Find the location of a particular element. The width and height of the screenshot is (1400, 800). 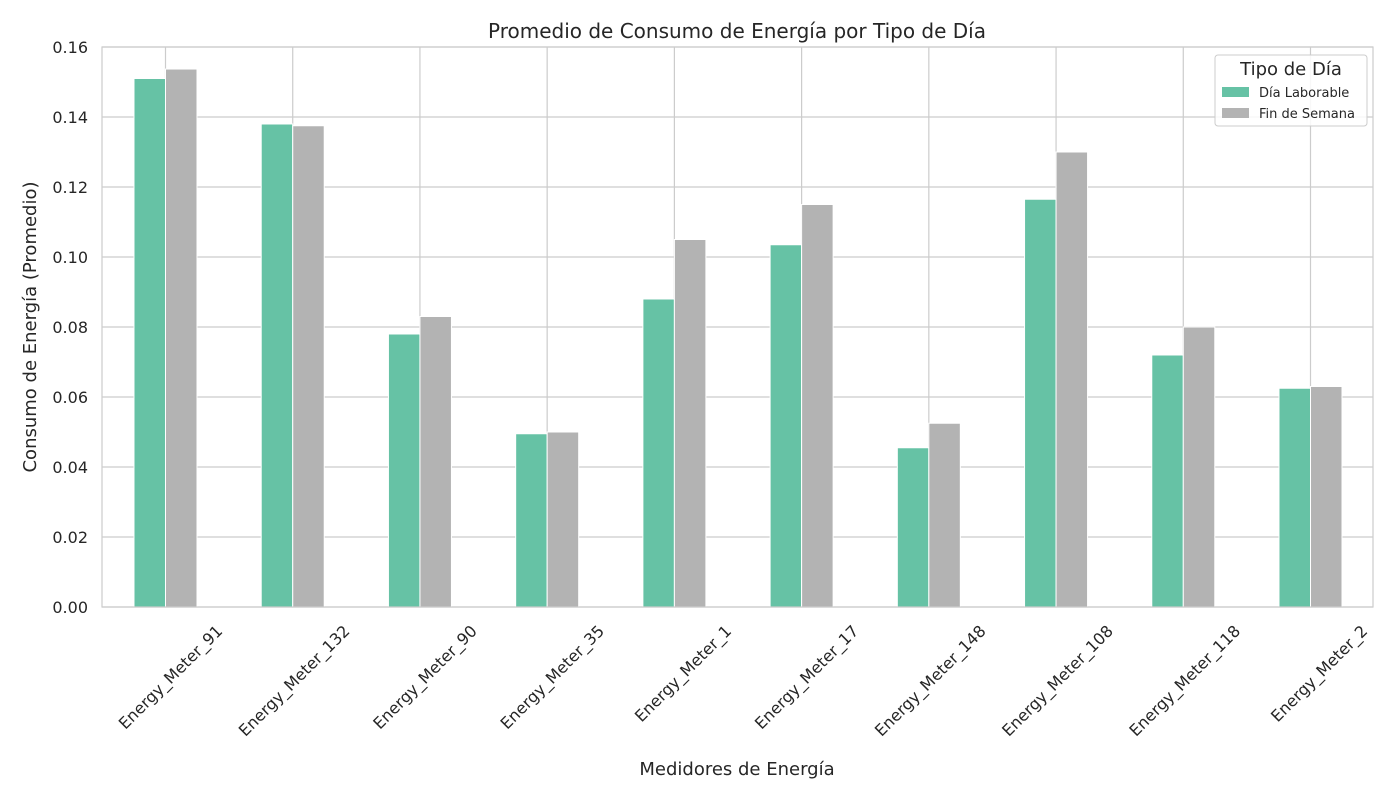

legend-swatch-dia-laborable is located at coordinates (1235, 92).